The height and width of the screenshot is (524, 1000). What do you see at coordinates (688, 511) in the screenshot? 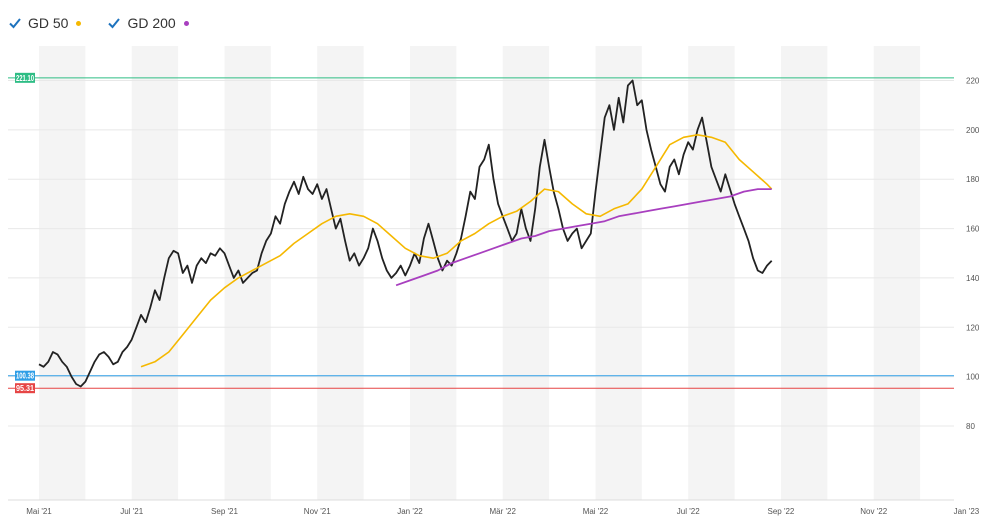
I see `x-tick-label: Jul '22` at bounding box center [688, 511].